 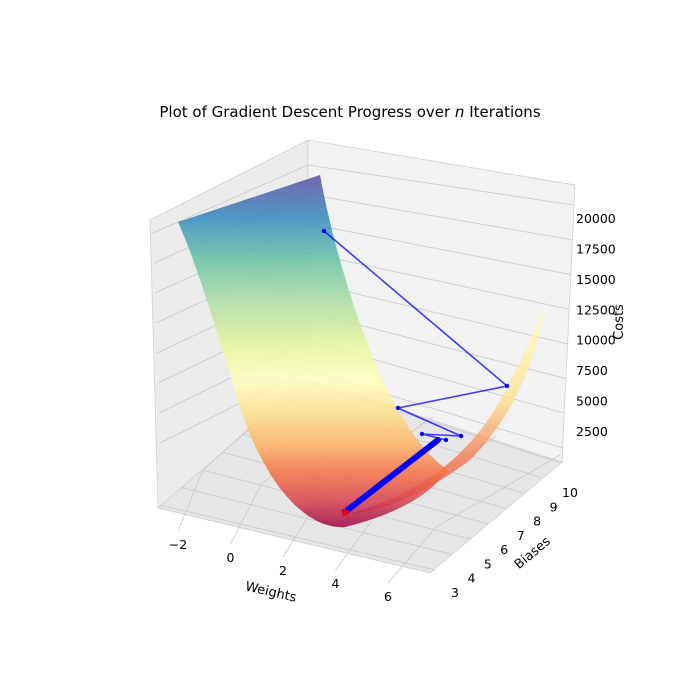 I want to click on descent-path-line, so click(x=416, y=335).